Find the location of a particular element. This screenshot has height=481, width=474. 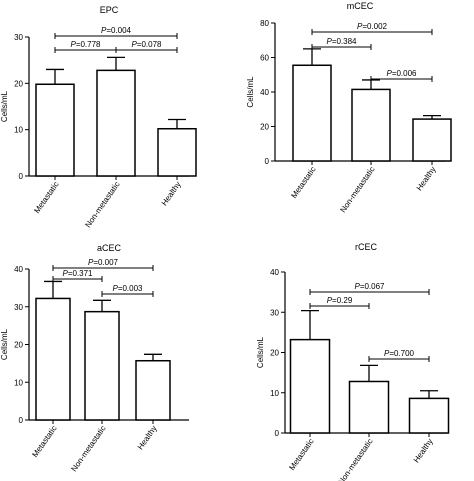

significance-label: P=0.067 is located at coordinates (369, 286).